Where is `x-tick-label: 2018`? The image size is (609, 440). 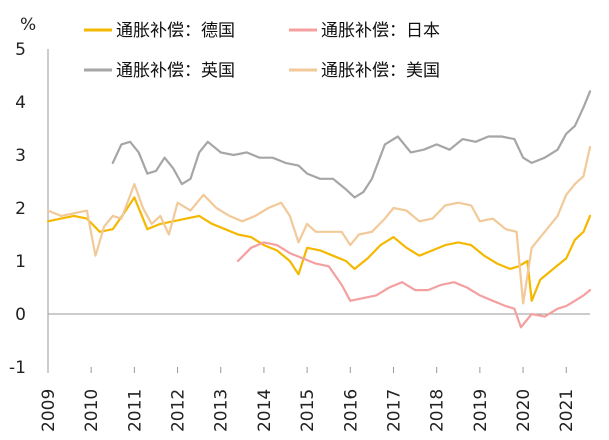
x-tick-label: 2018 is located at coordinates (438, 410).